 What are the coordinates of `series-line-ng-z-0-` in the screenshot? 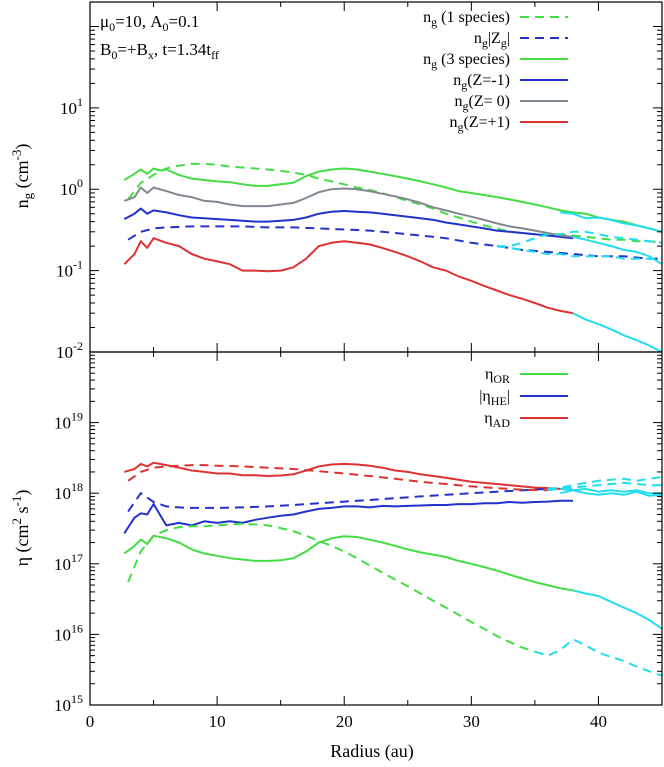 It's located at (348, 212).